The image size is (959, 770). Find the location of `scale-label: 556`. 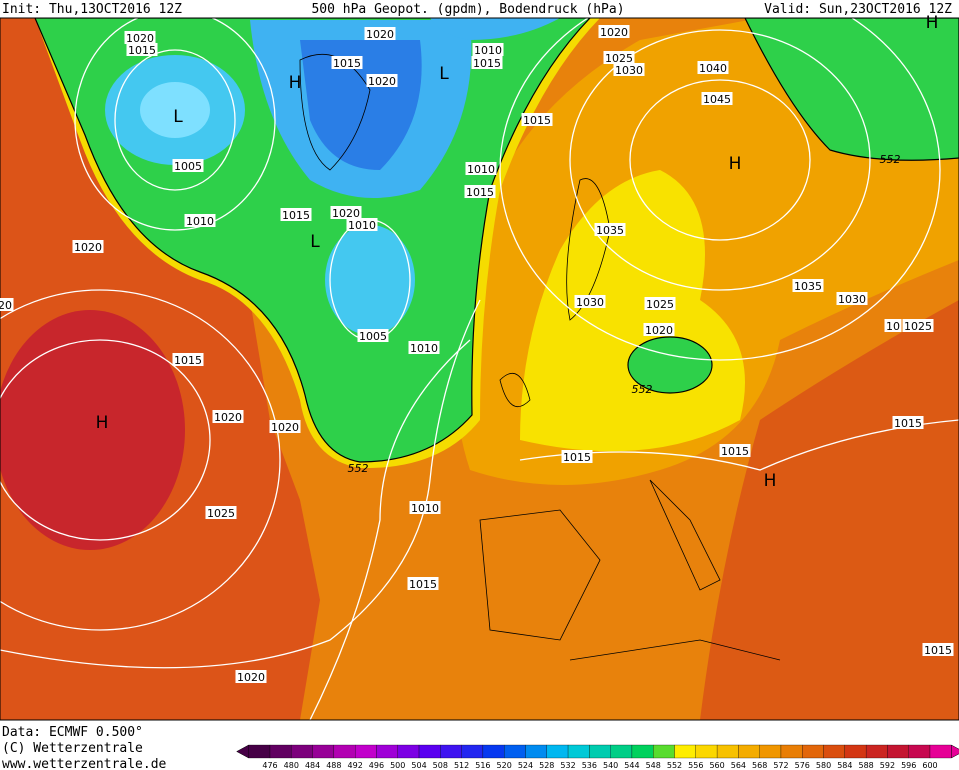

scale-label: 556 is located at coordinates (695, 765).